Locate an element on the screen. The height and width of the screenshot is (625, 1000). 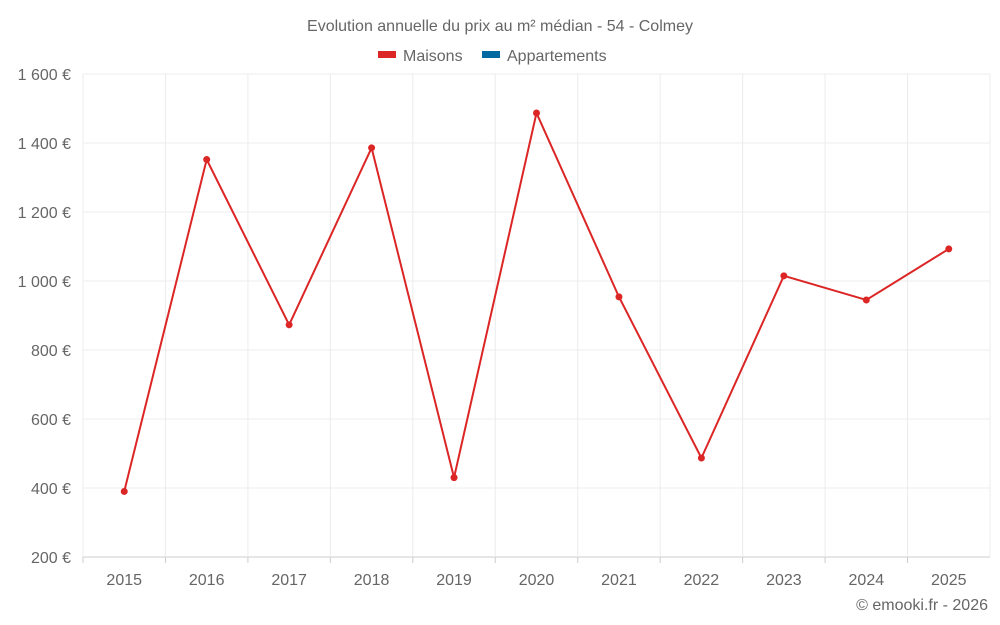
x-tick-label: 2019 is located at coordinates (454, 580).